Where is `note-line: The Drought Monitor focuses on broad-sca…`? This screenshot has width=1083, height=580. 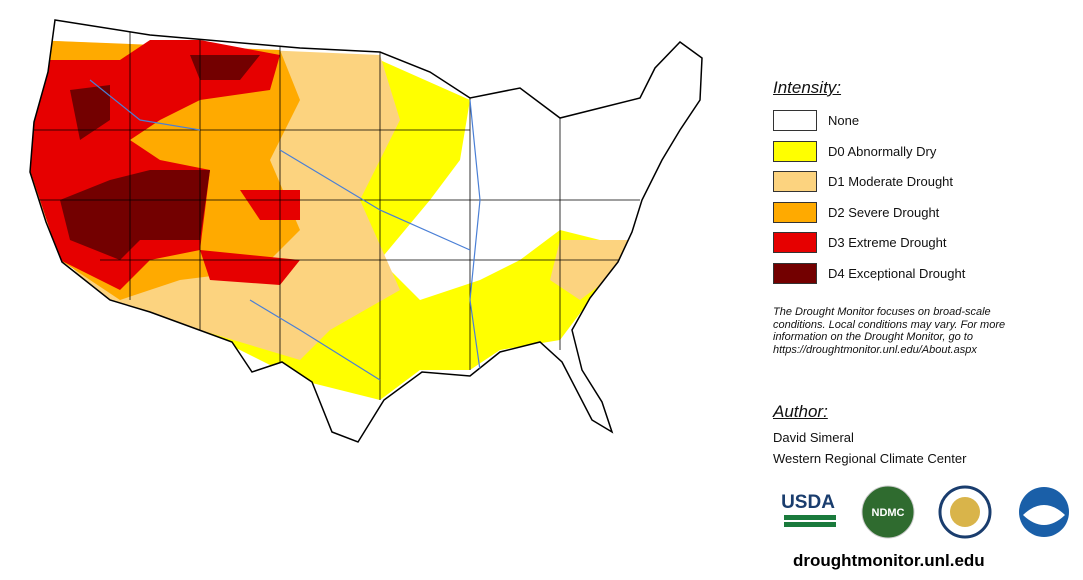 note-line: The Drought Monitor focuses on broad-sca… is located at coordinates (882, 312).